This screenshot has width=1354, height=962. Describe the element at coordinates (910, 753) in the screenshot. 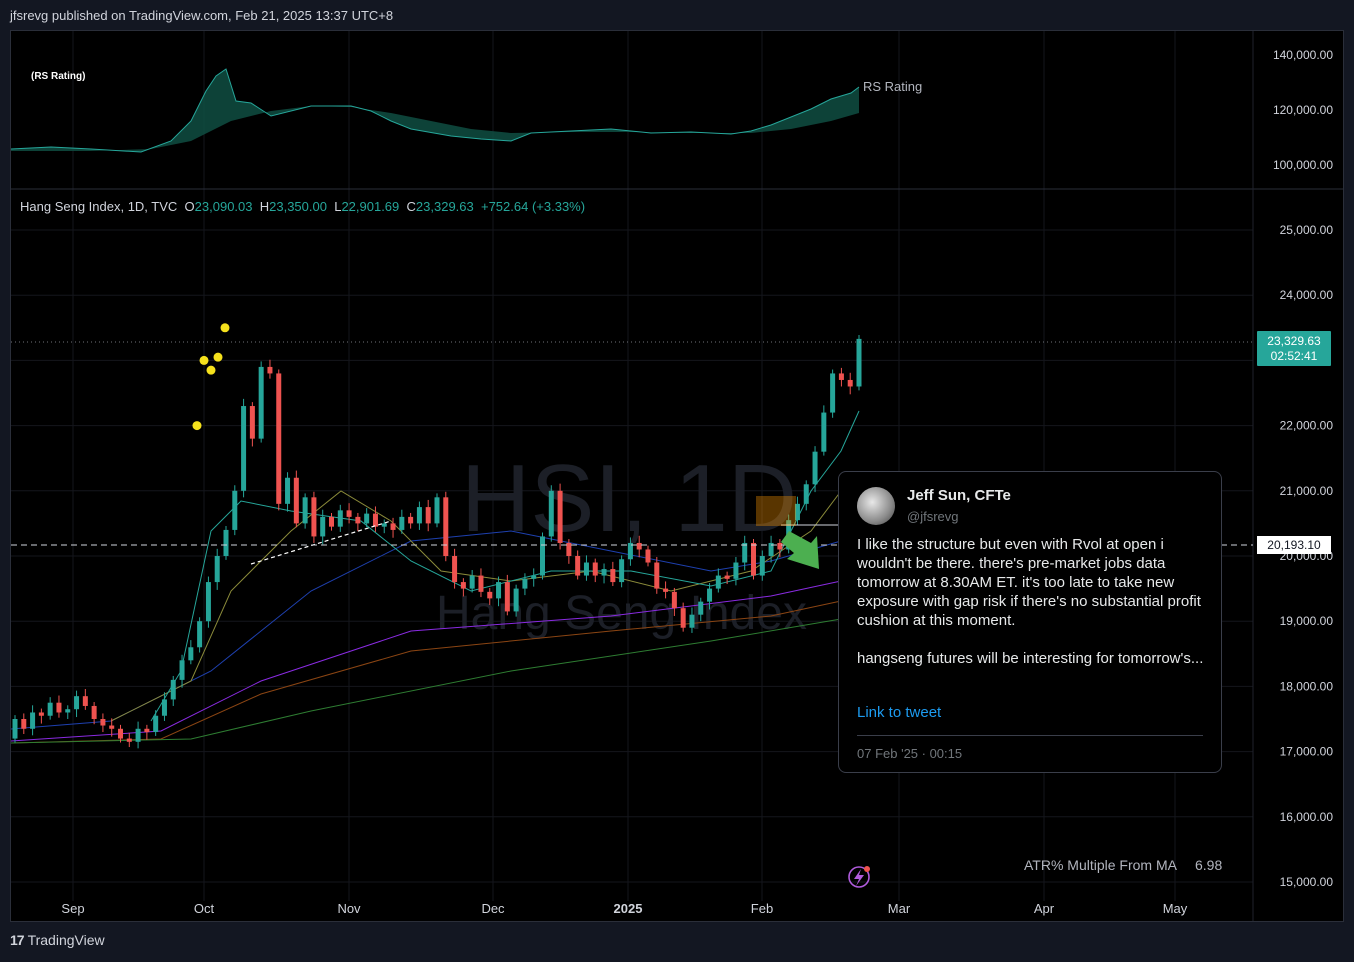

I see `tweet-date: 07 Feb '25 · 00:15` at that location.